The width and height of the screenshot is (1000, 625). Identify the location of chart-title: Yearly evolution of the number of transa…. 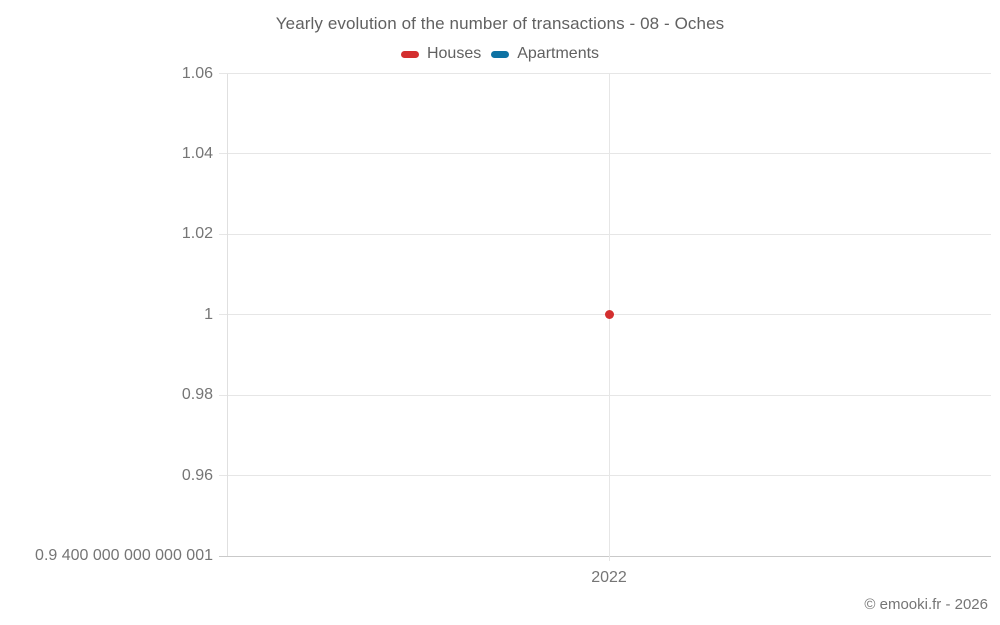
(500, 23).